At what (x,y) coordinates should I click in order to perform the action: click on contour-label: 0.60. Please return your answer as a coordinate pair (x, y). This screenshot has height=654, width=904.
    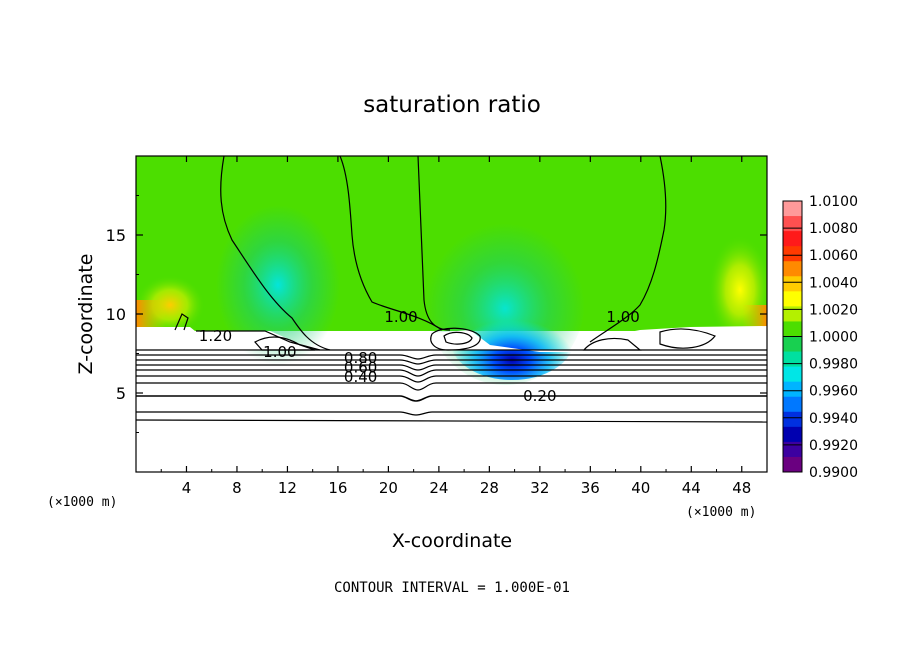
    Looking at the image, I should click on (360, 368).